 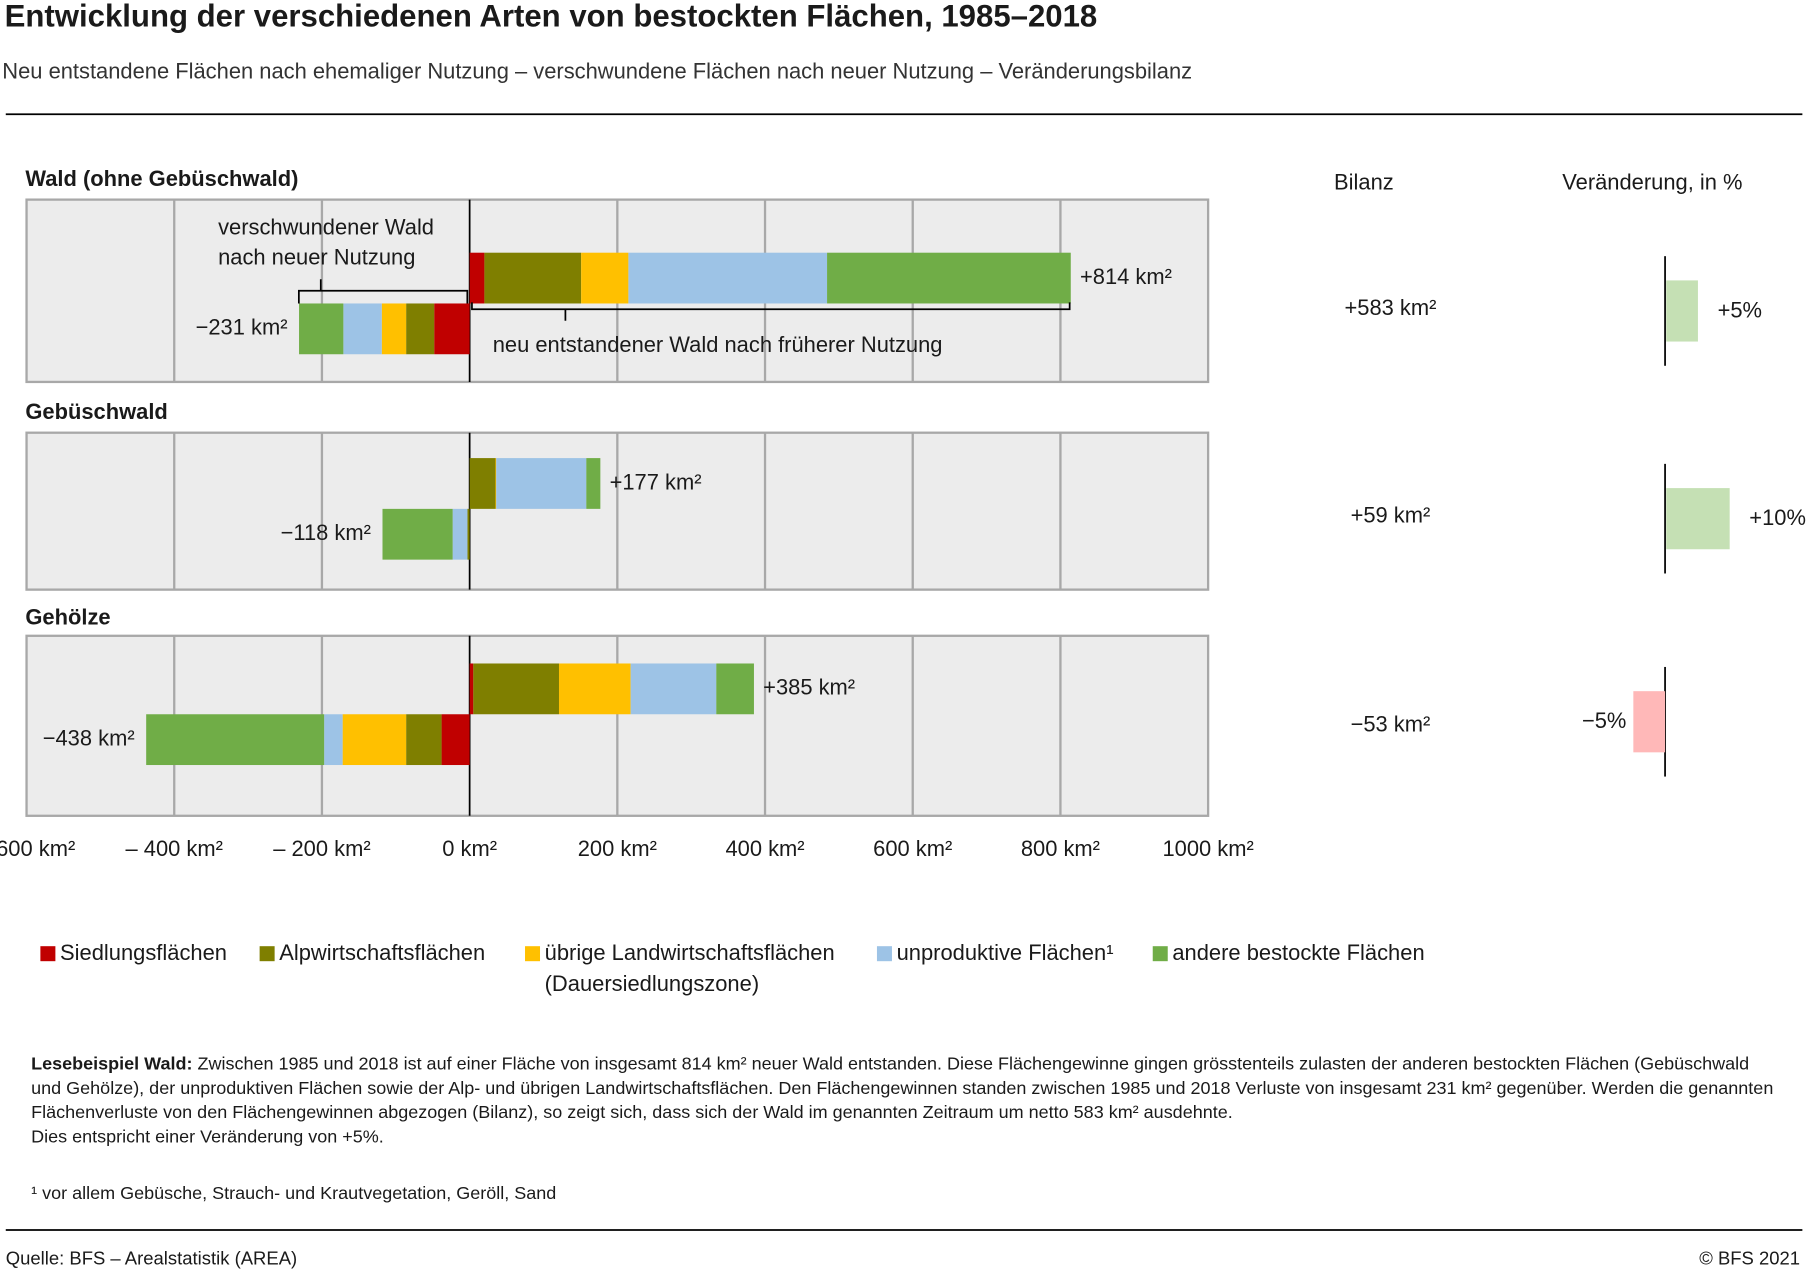 What do you see at coordinates (1126, 276) in the screenshot?
I see `value-label: +814 km²` at bounding box center [1126, 276].